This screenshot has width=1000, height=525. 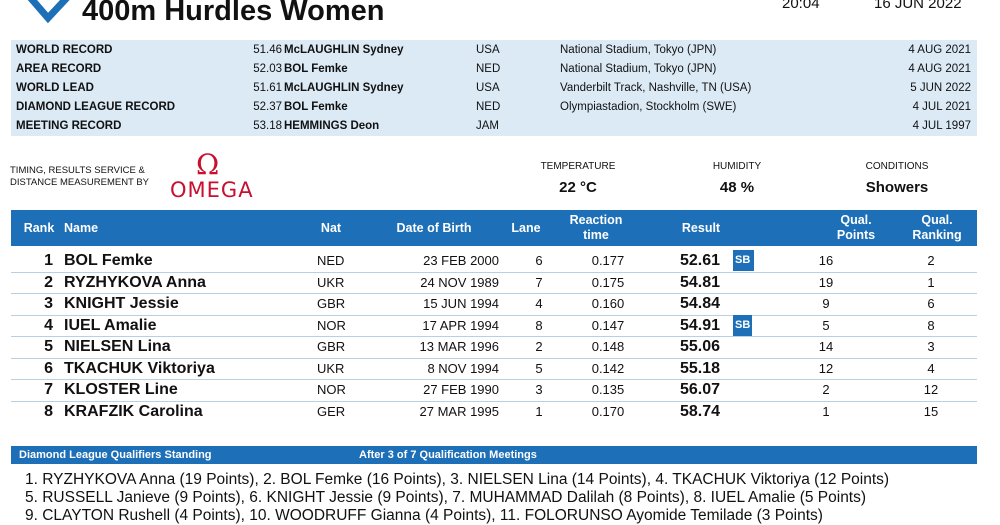 I want to click on record-label: MEETING RECORD, so click(x=69, y=126).